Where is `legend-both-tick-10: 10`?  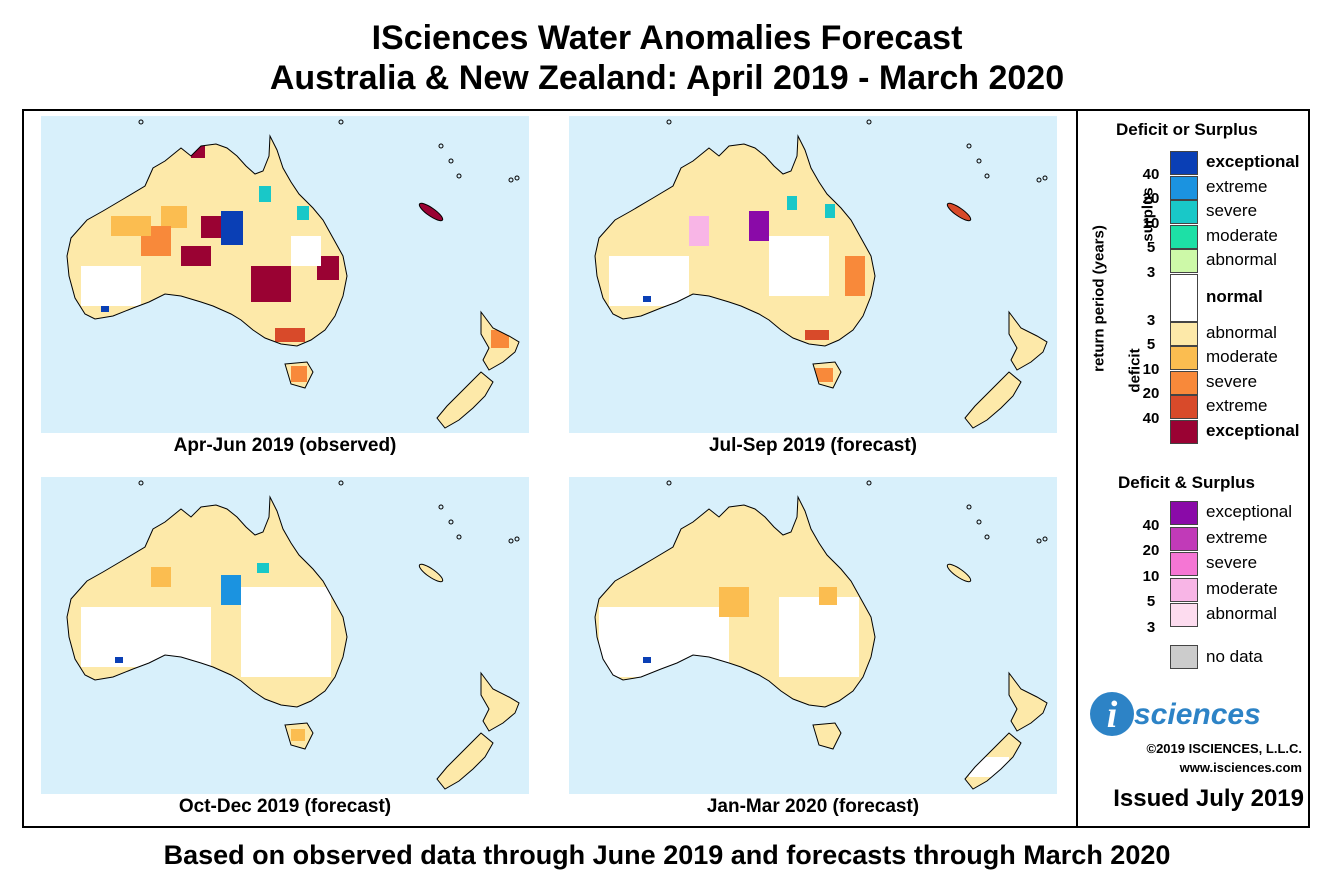 legend-both-tick-10: 10 is located at coordinates (1151, 576).